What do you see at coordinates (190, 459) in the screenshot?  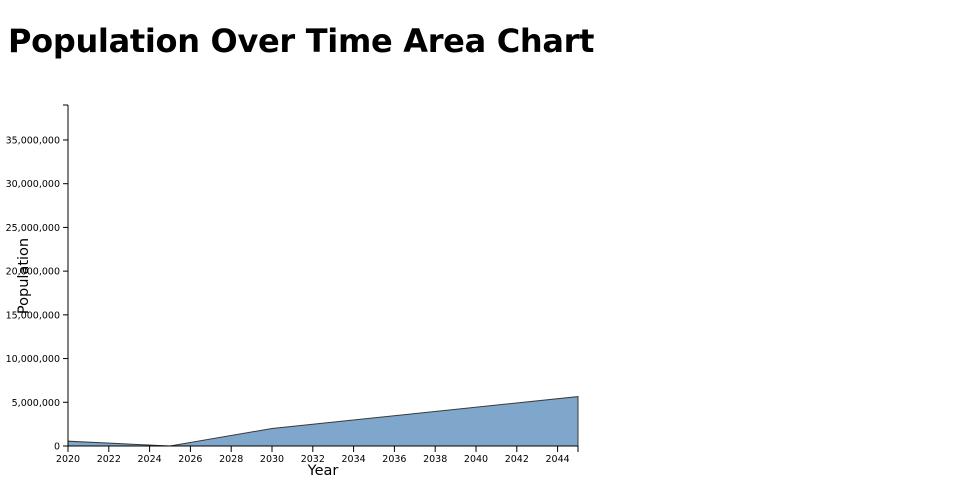 I see `x-tick-label: 2026` at bounding box center [190, 459].